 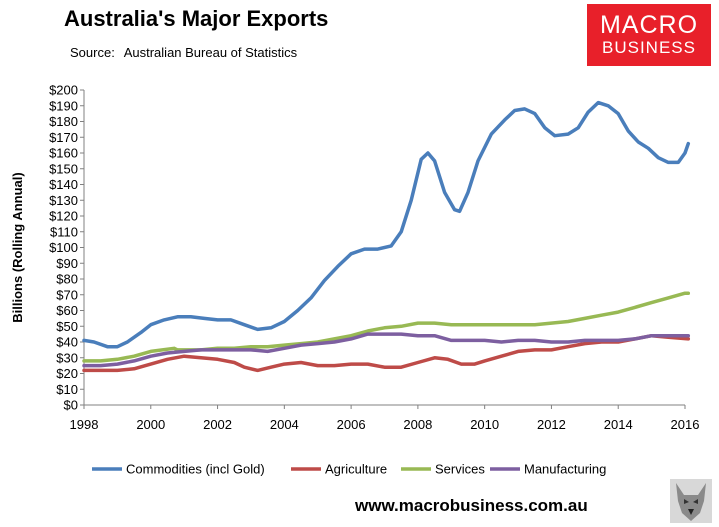 I want to click on y-tick-label: $140, so click(x=63, y=184).